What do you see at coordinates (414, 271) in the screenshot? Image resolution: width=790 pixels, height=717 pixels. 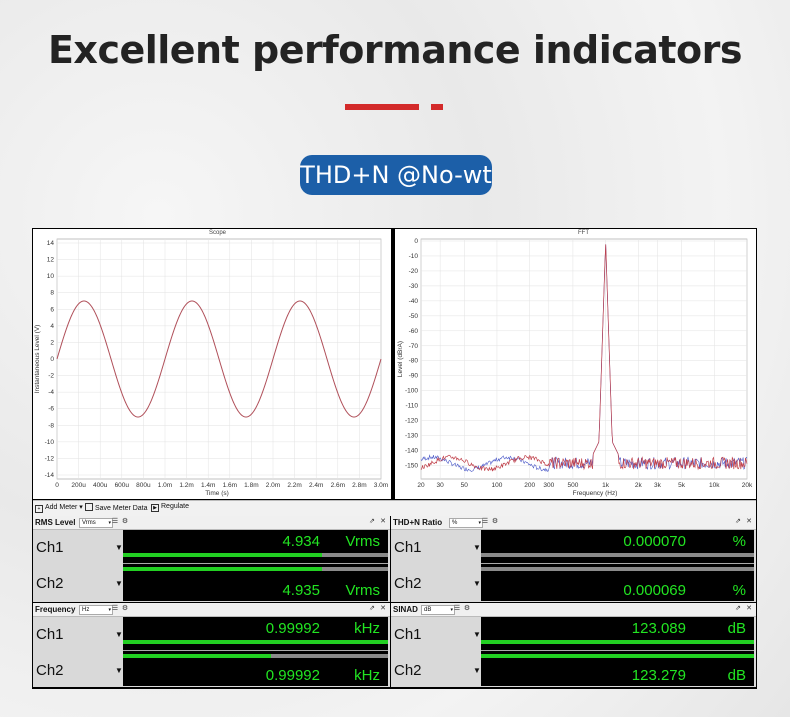 I see `fft-y-tick: -20` at bounding box center [414, 271].